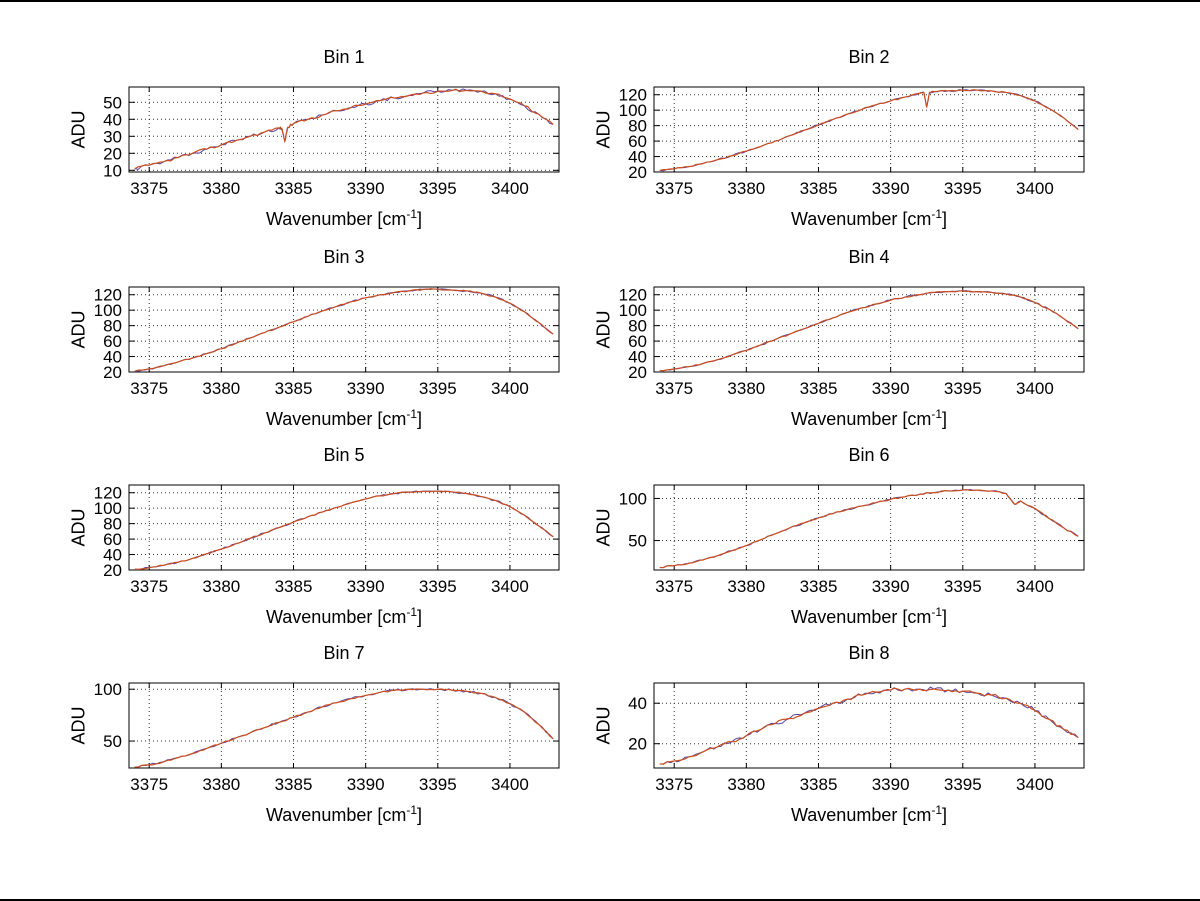 The image size is (1200, 901). What do you see at coordinates (869, 57) in the screenshot?
I see `subplot-title: Bin 2` at bounding box center [869, 57].